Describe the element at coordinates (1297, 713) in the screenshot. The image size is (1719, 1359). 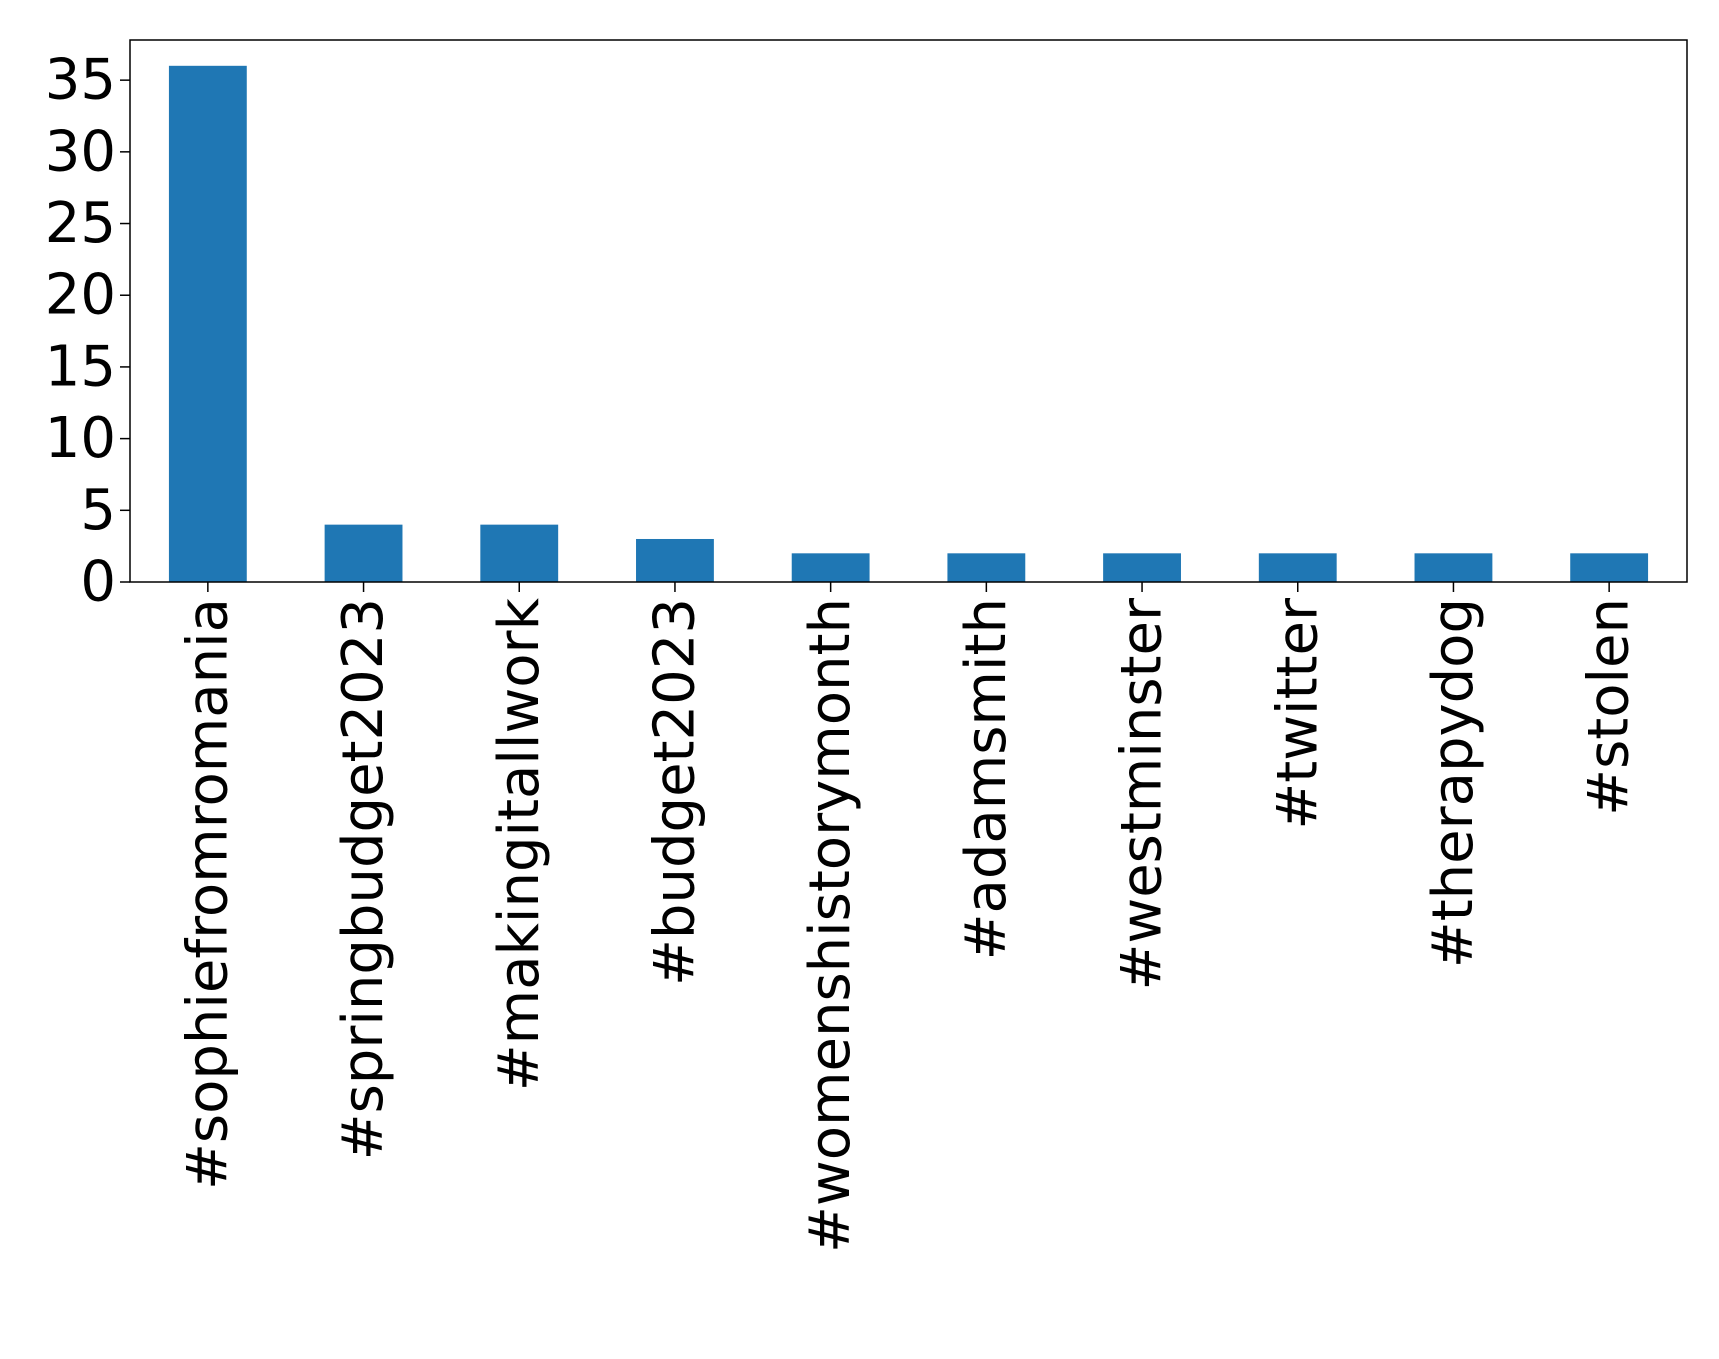
I see `x-tick-label-7: #twitter` at that location.